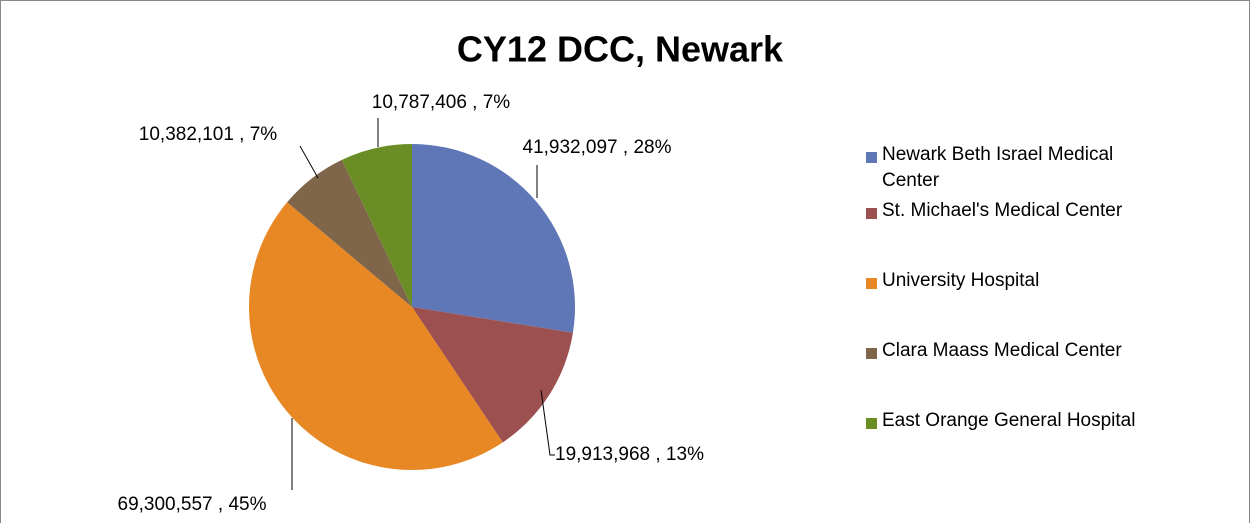  Describe the element at coordinates (1009, 420) in the screenshot. I see `legend-label: East Orange General Hospital` at that location.